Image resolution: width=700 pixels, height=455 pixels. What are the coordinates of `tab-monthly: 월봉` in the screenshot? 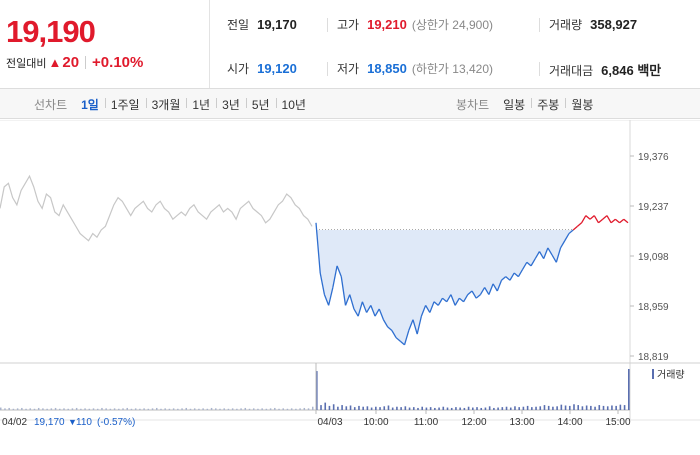 It's located at (582, 104).